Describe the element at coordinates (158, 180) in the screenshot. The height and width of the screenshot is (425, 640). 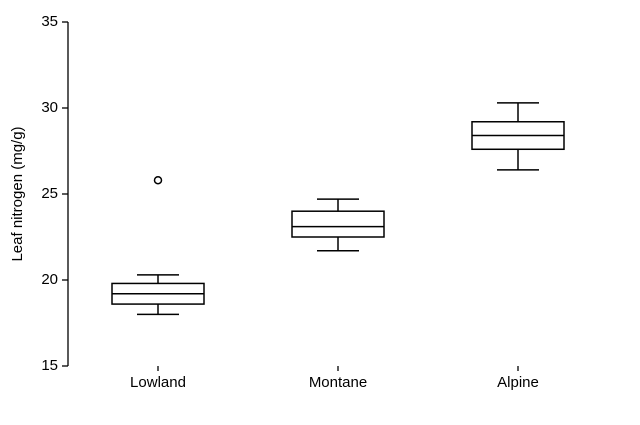
I see `outlier` at that location.